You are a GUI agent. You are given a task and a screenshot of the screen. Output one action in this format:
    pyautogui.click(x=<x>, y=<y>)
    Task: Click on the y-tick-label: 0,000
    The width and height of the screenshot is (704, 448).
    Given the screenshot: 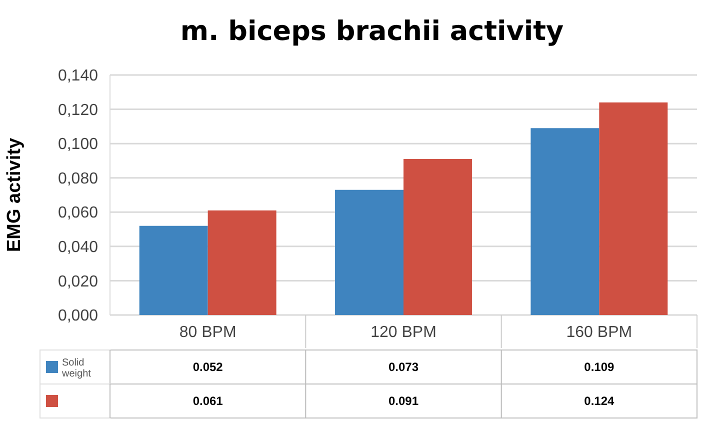 What is the action you would take?
    pyautogui.click(x=78, y=316)
    